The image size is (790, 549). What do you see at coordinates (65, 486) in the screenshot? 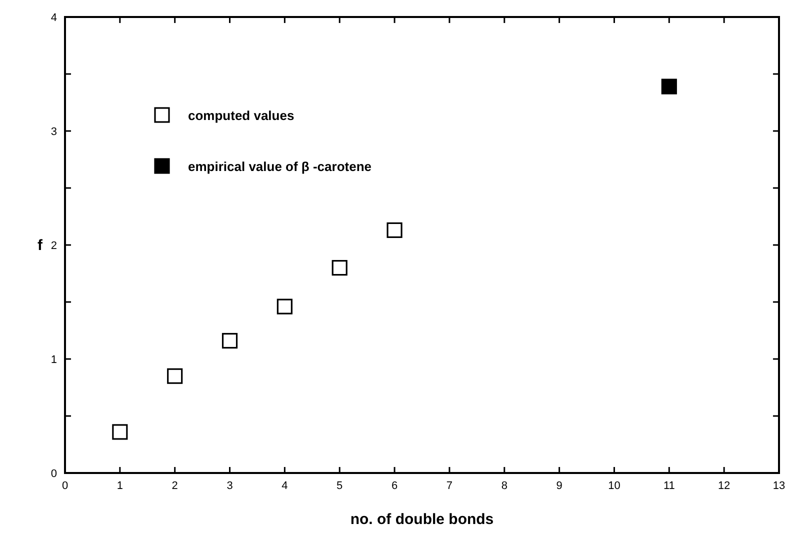
I see `x-tick-label: 0` at bounding box center [65, 486].